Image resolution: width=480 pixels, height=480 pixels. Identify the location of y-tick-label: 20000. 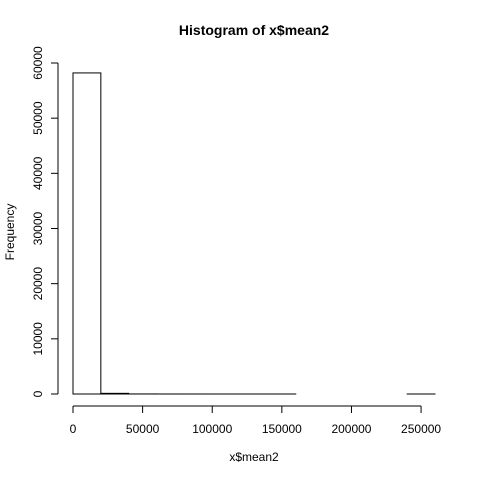
(38, 284).